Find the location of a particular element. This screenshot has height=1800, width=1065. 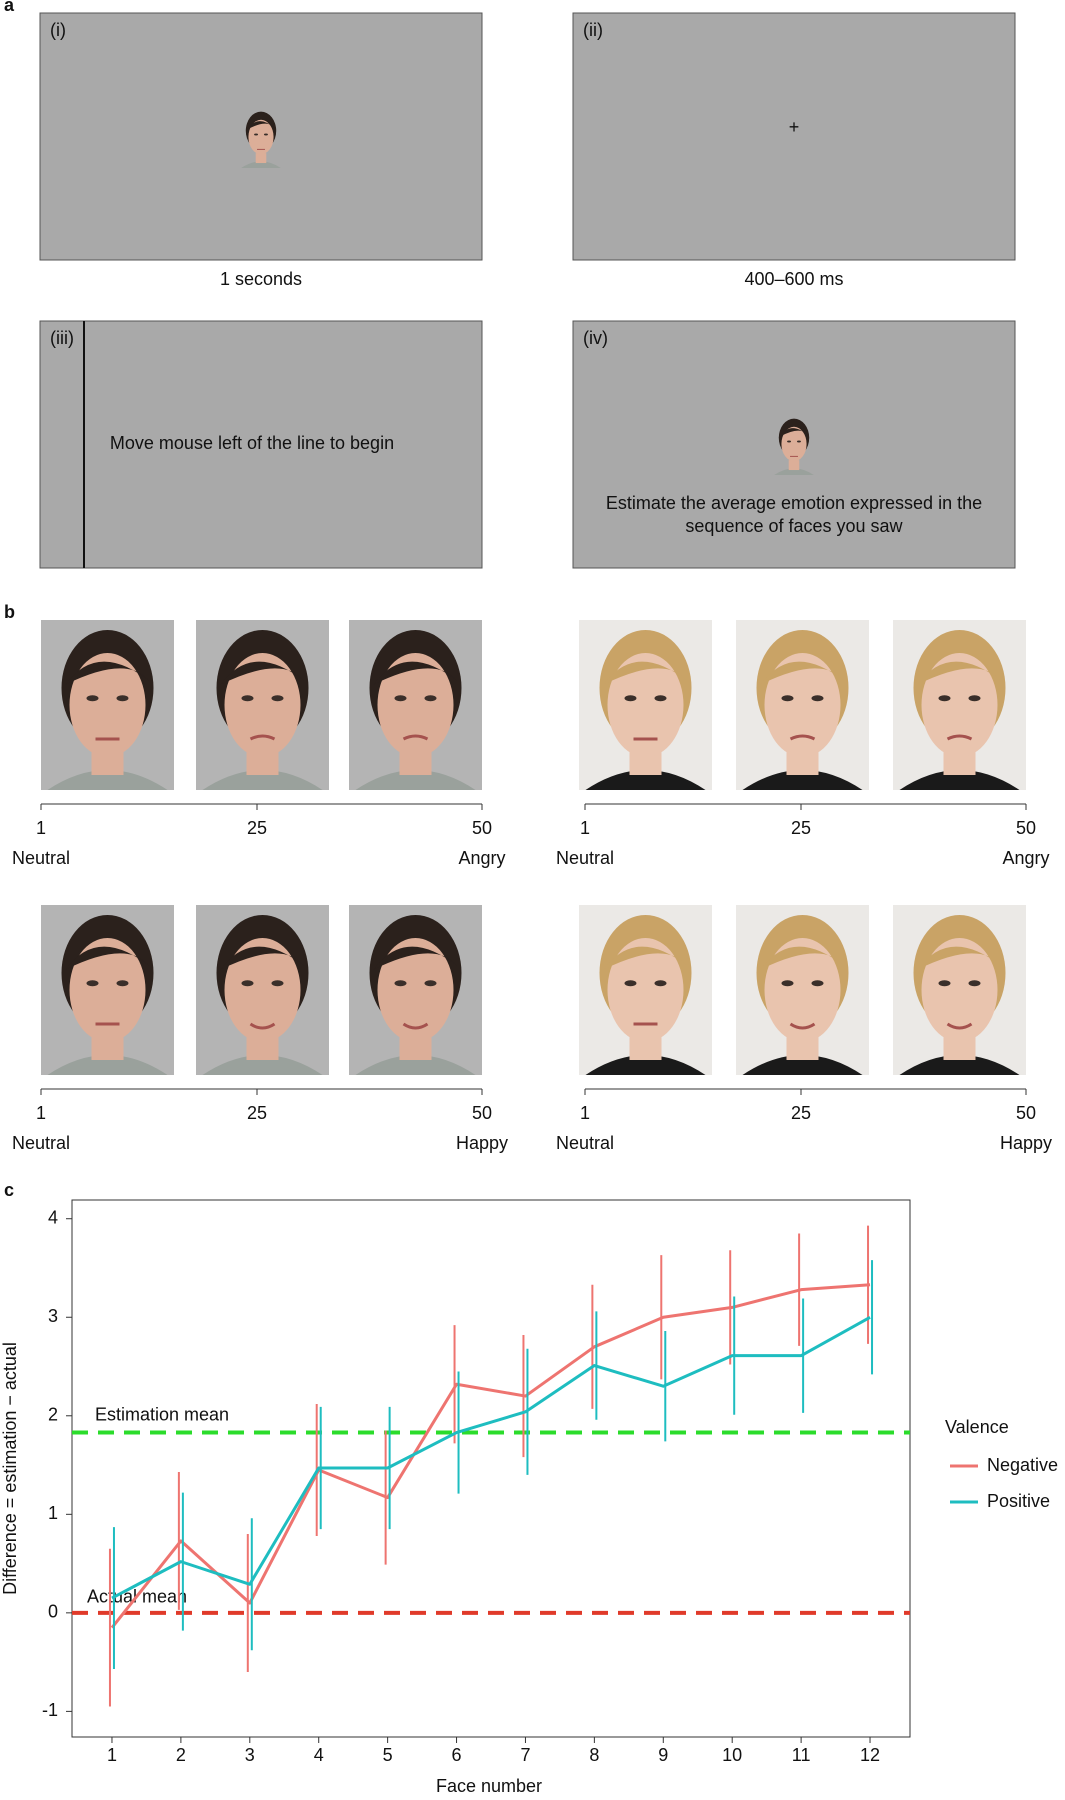

legend-title: Valence is located at coordinates (977, 1427).